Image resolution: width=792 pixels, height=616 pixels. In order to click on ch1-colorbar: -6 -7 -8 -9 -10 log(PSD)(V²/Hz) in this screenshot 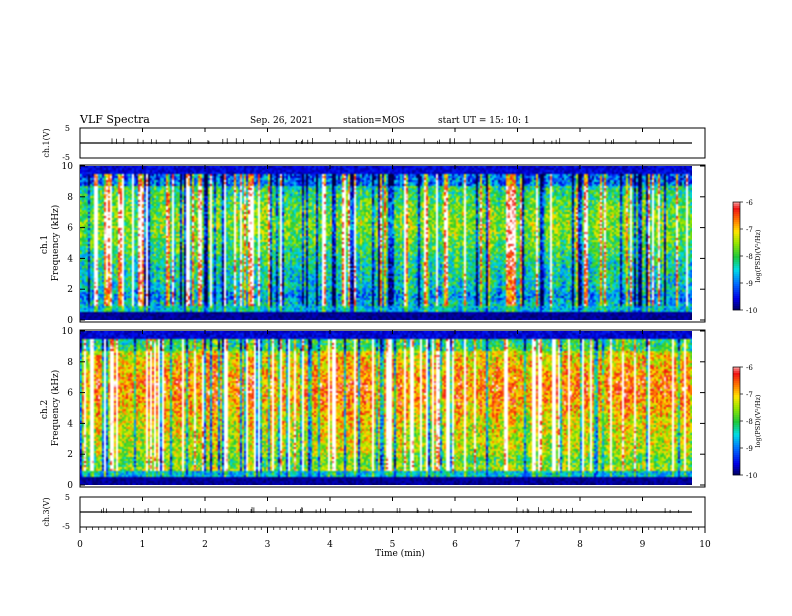, I will do `click(747, 257)`.